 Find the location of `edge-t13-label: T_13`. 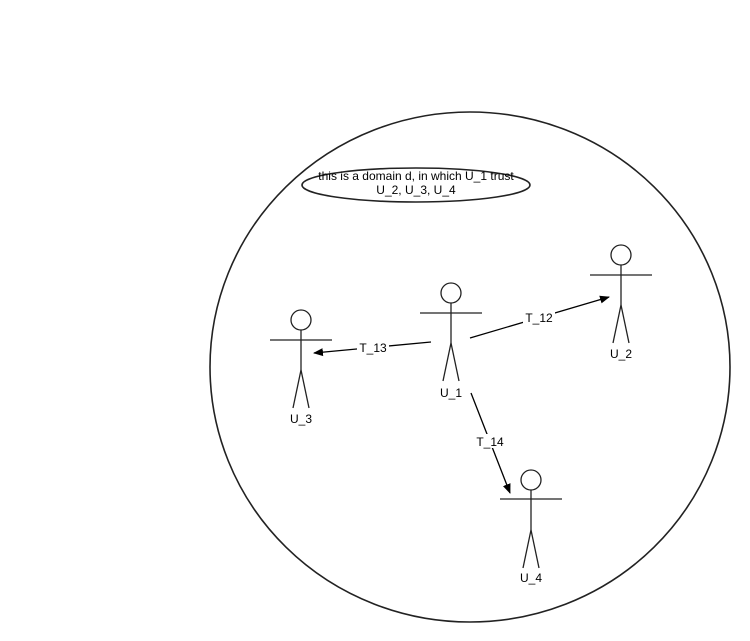

edge-t13-label: T_13 is located at coordinates (373, 348).